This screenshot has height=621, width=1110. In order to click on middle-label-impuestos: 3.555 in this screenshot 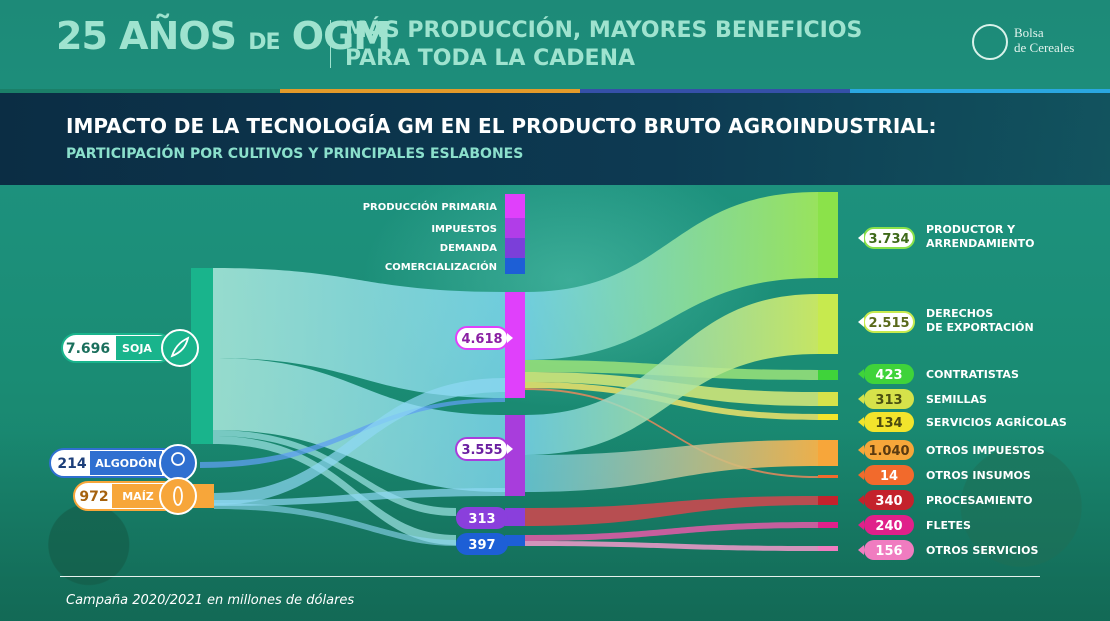, I will do `click(484, 449)`.